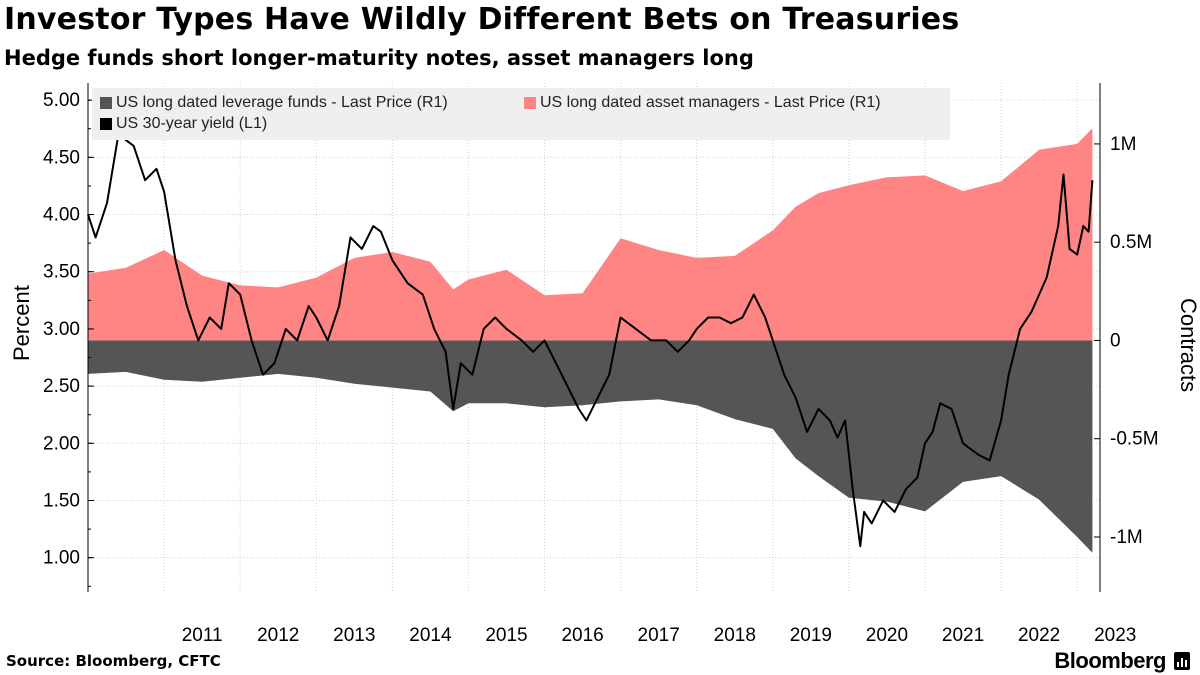 The image size is (1200, 675). I want to click on x-tick-label: 2015, so click(506, 635).